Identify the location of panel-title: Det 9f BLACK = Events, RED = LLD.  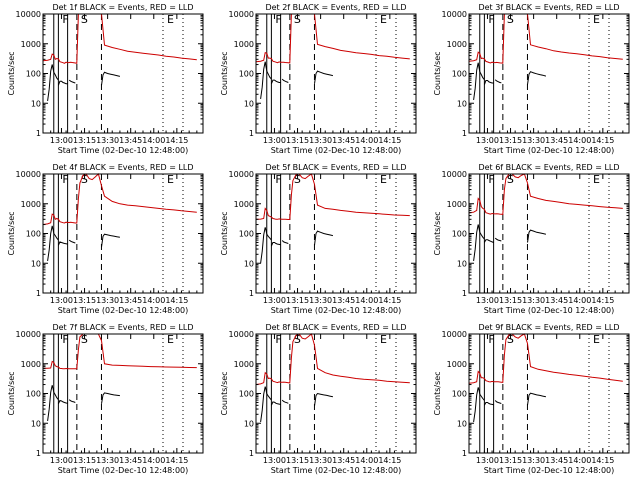
(548, 327).